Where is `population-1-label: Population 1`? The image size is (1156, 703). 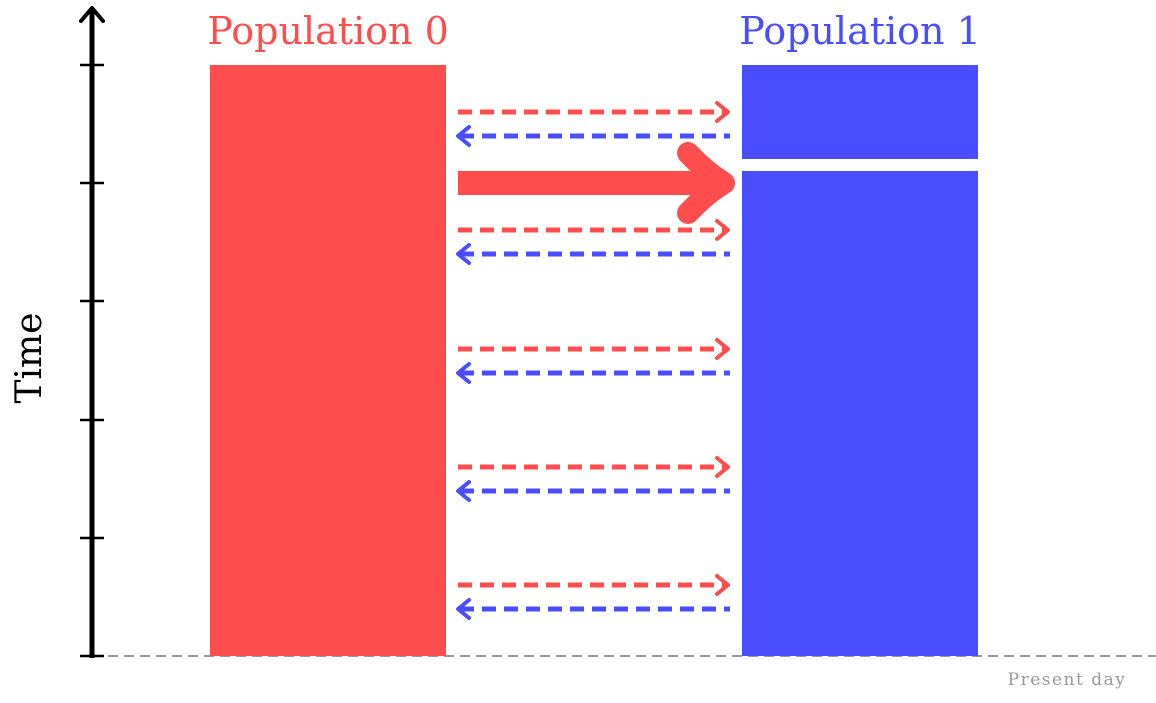
population-1-label: Population 1 is located at coordinates (860, 31).